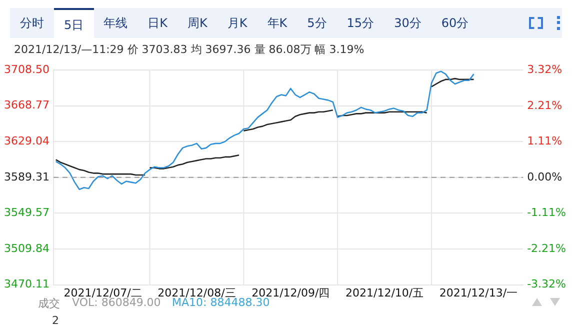 Image resolution: width=574 pixels, height=331 pixels. I want to click on text: 日K, so click(157, 23).